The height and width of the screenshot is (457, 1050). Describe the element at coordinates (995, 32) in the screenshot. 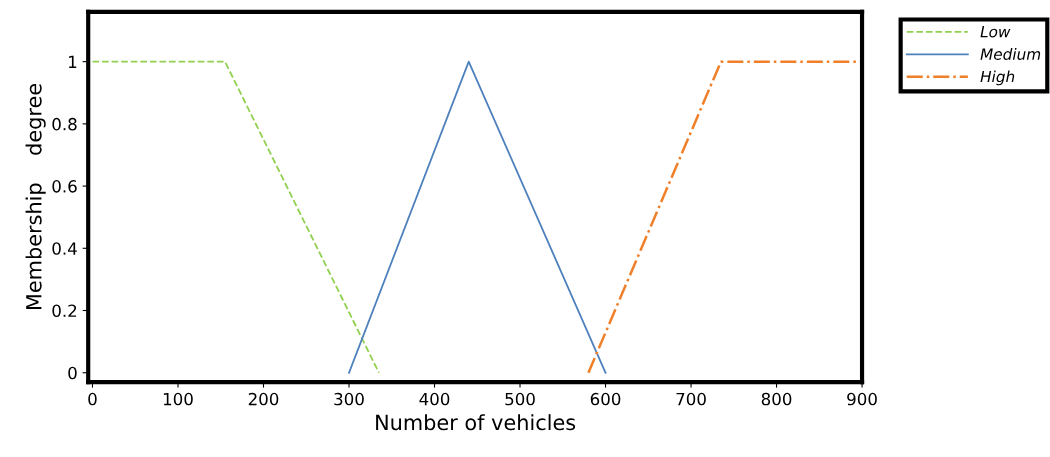

I see `legend-label: Low` at that location.